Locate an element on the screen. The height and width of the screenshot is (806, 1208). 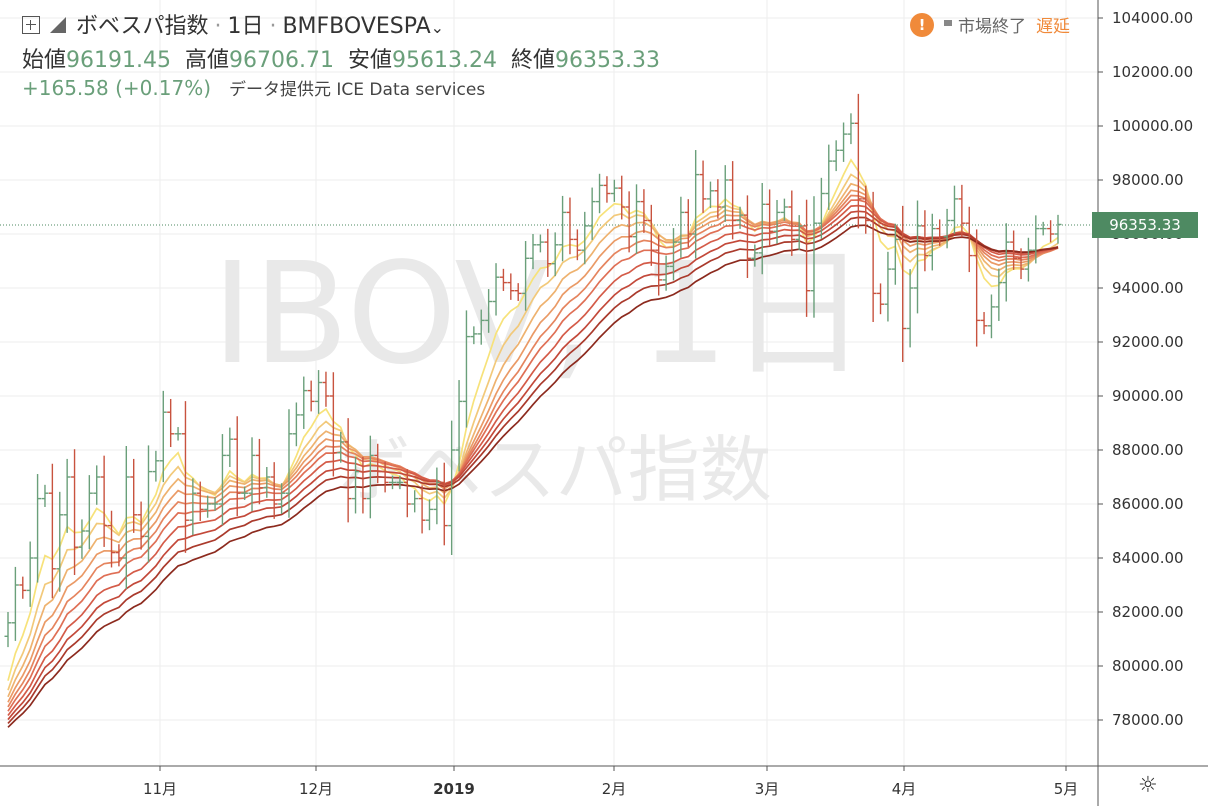
add-symbol-icon is located at coordinates (31, 25).